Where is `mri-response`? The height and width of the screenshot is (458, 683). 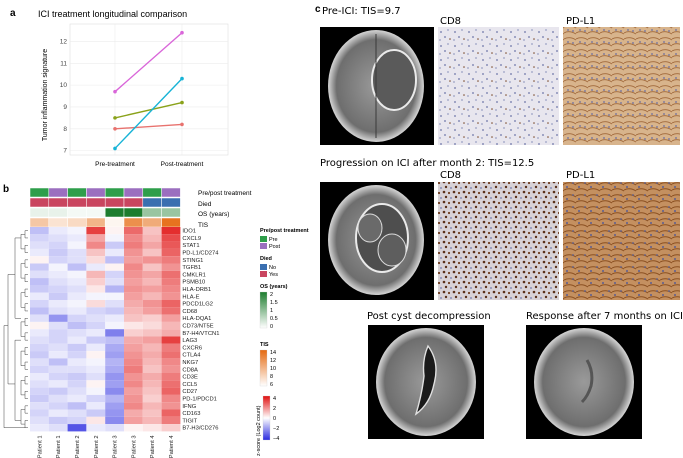 mri-response is located at coordinates (584, 382).